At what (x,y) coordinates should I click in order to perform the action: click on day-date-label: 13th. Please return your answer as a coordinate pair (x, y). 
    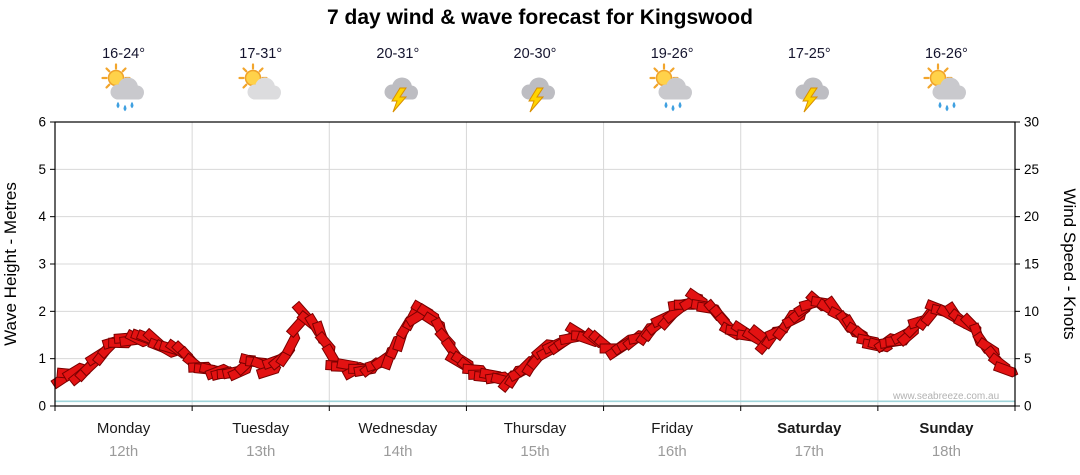
    Looking at the image, I should click on (261, 451).